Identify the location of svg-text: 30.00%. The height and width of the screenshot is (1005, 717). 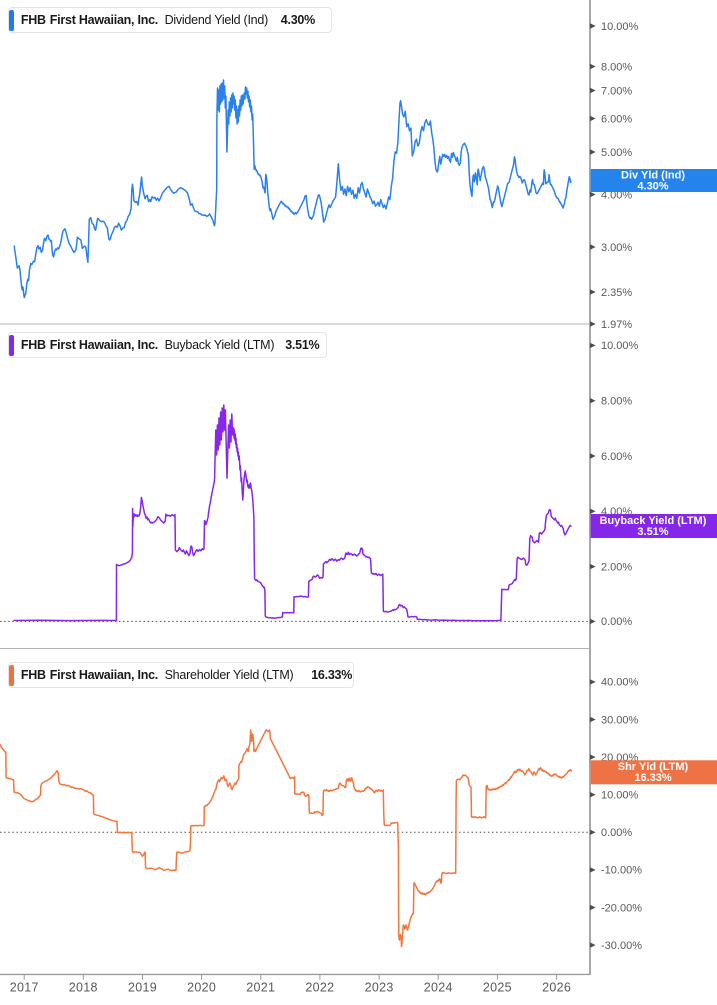
(620, 720).